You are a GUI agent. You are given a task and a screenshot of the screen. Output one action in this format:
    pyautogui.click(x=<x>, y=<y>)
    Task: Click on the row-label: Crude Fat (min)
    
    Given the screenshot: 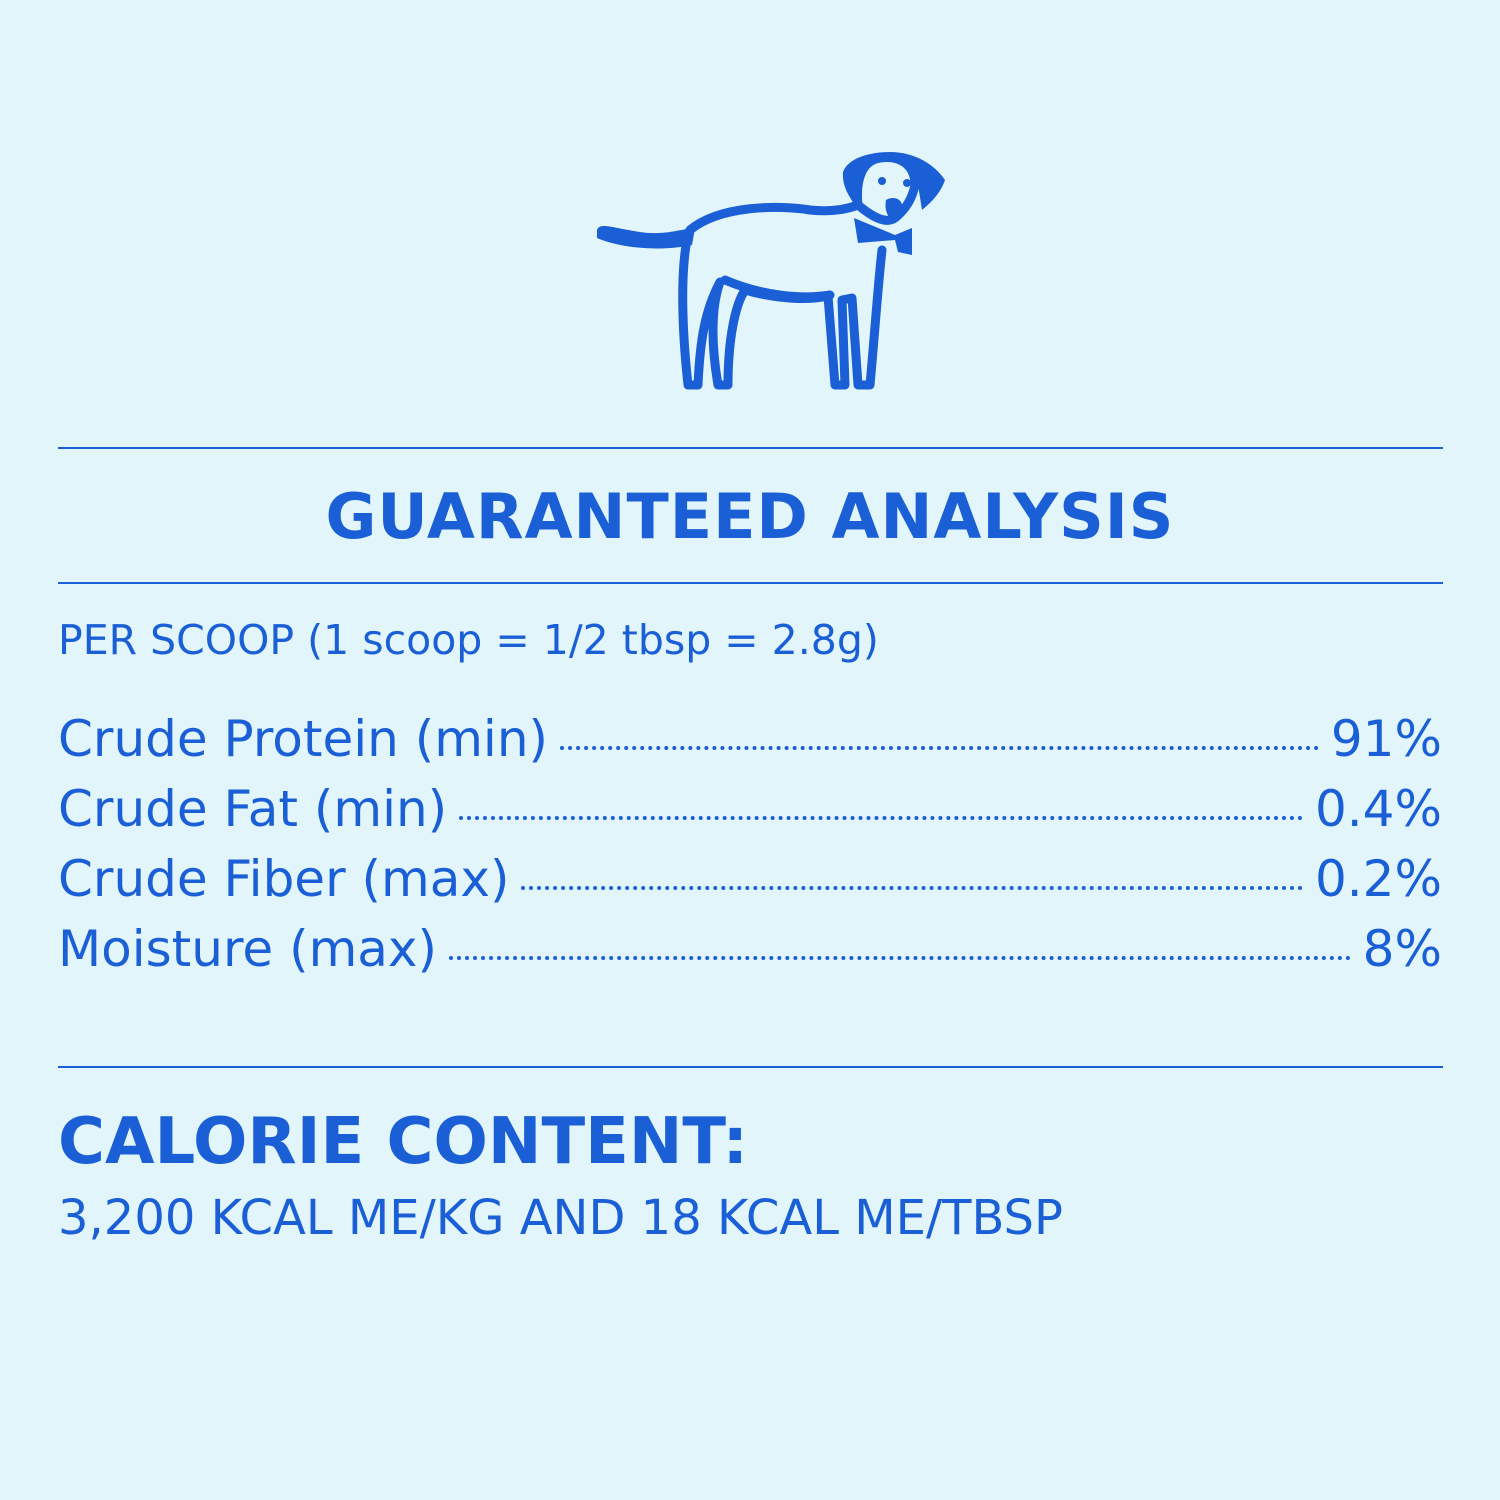 What is the action you would take?
    pyautogui.click(x=253, y=809)
    